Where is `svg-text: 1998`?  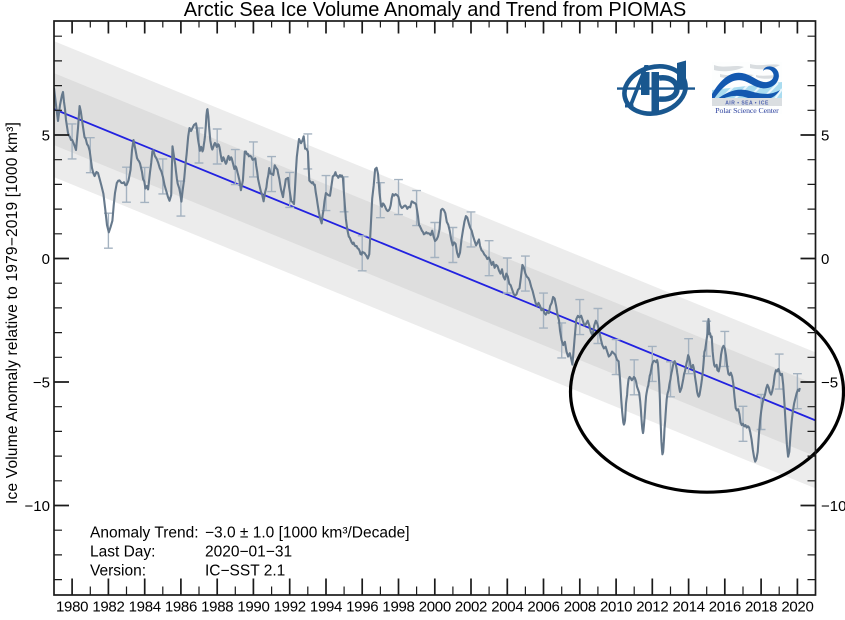 svg-text: 1998 is located at coordinates (398, 607).